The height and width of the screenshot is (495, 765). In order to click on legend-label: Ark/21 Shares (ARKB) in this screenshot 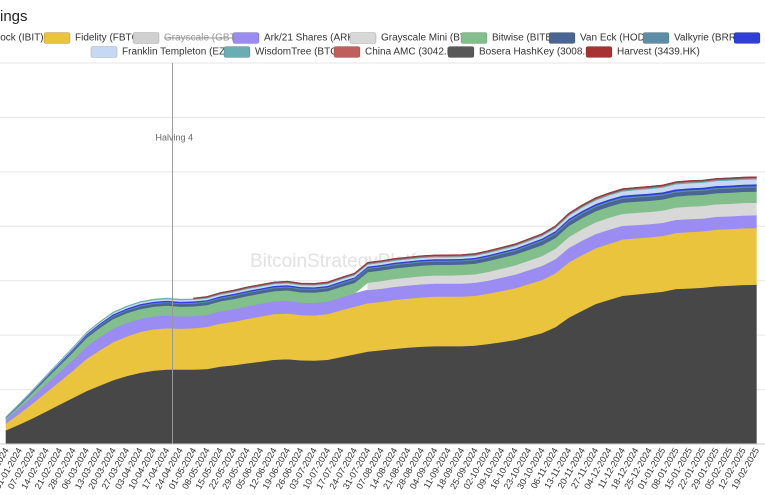, I will do `click(314, 38)`.